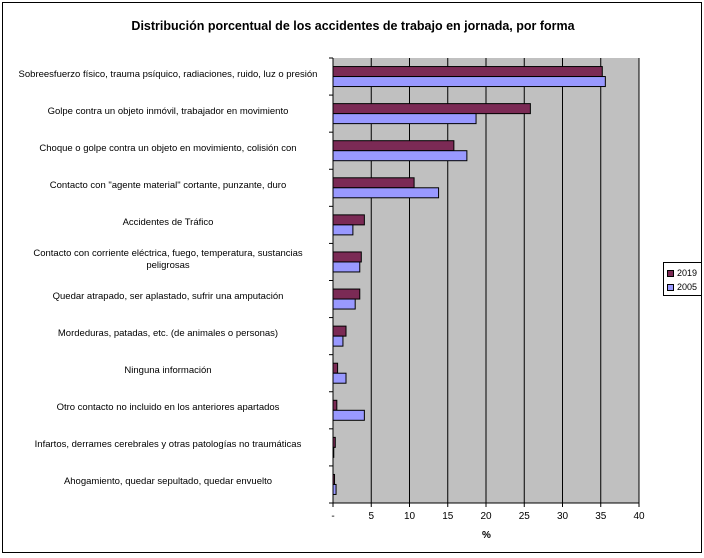 The image size is (704, 558). Describe the element at coordinates (525, 516) in the screenshot. I see `x-tick-label: 25` at that location.